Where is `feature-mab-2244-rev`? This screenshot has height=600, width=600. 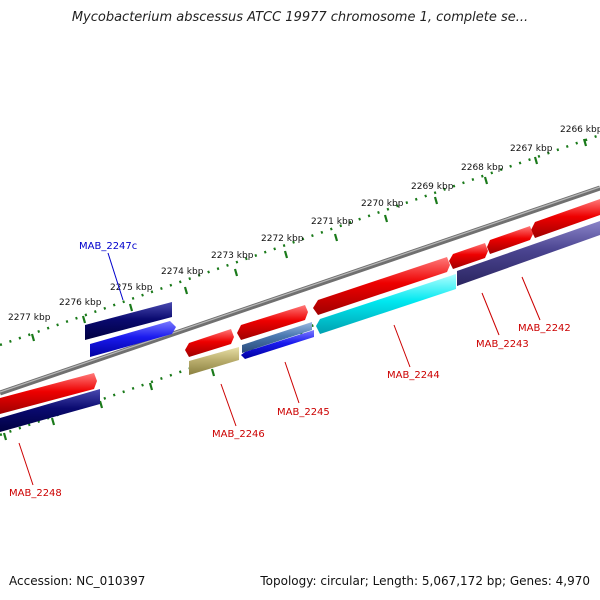
feature-mab-2244-rev is located at coordinates (386, 304).